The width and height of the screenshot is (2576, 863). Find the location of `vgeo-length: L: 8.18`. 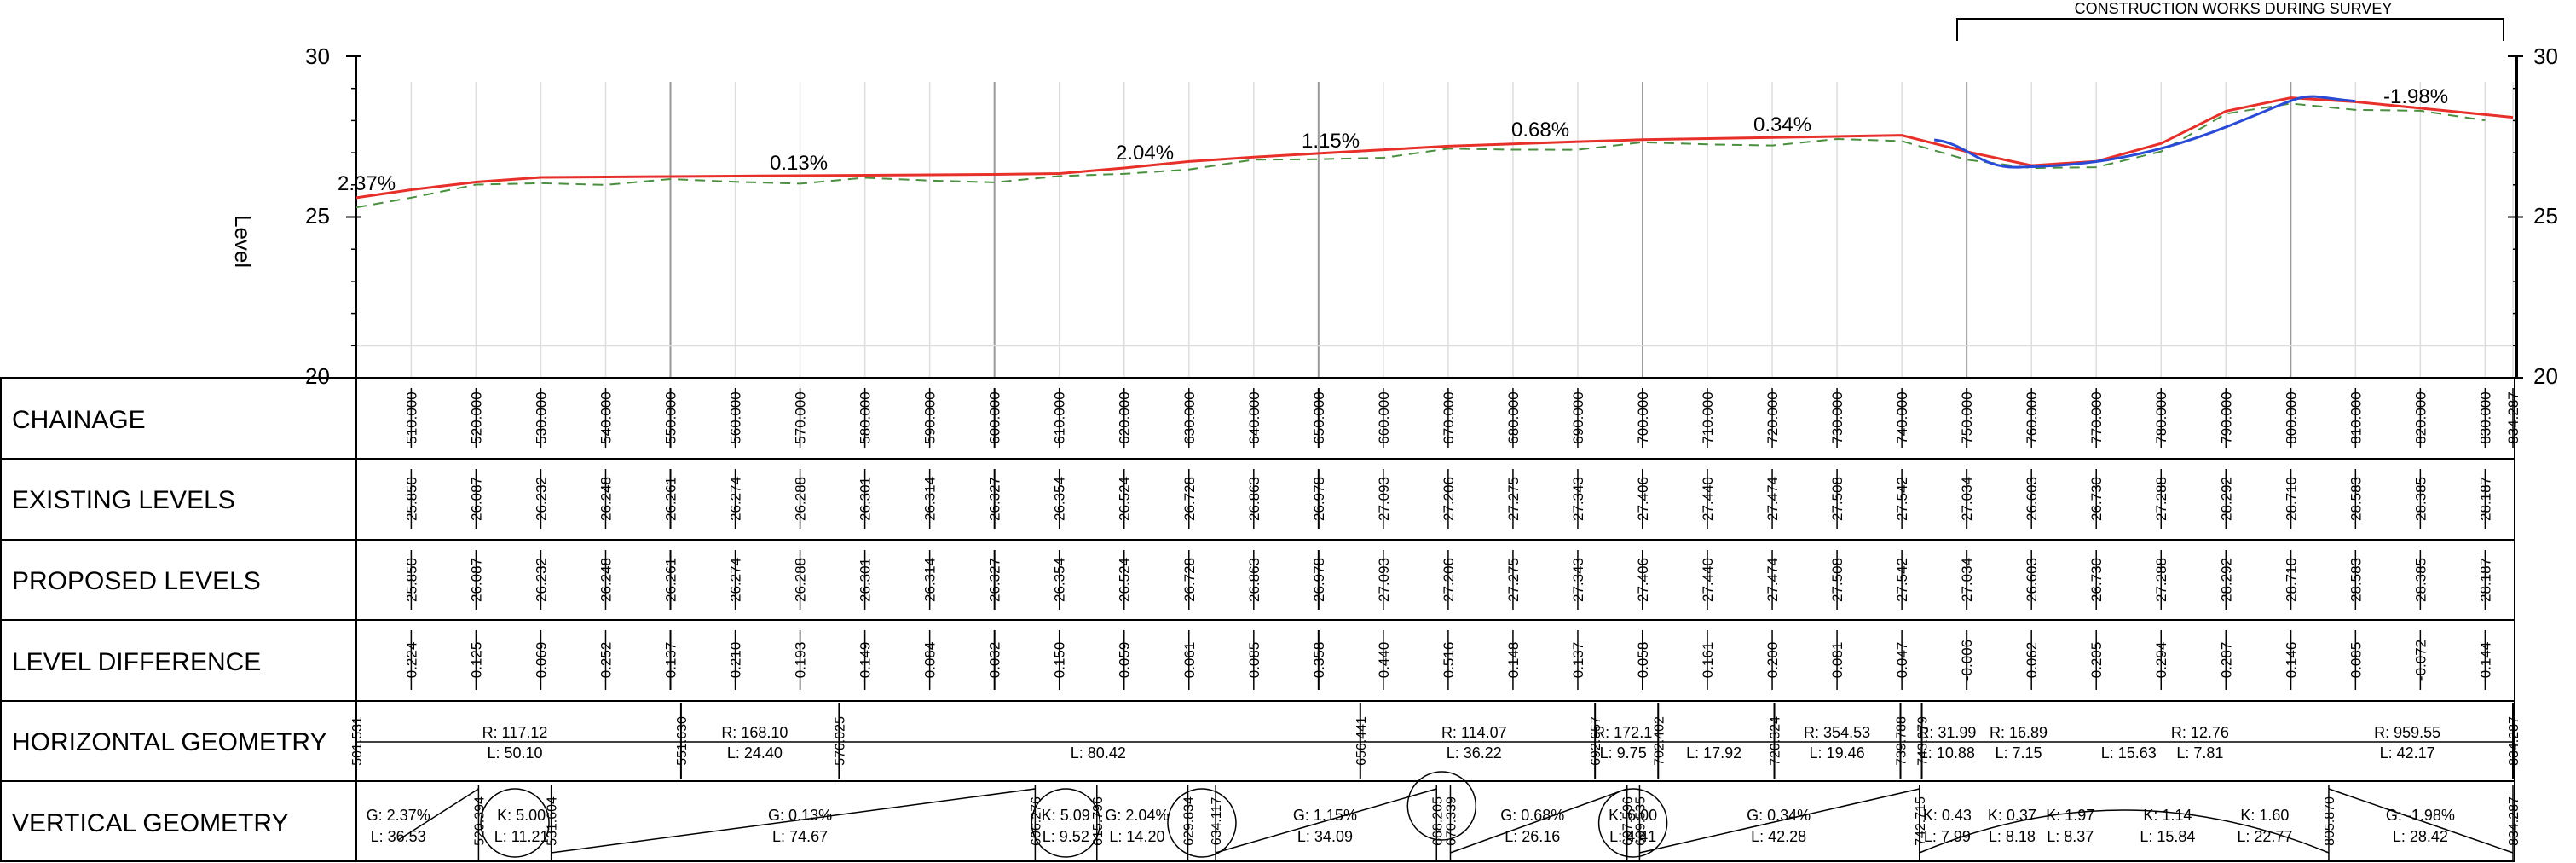

vgeo-length: L: 8.18 is located at coordinates (2012, 837).